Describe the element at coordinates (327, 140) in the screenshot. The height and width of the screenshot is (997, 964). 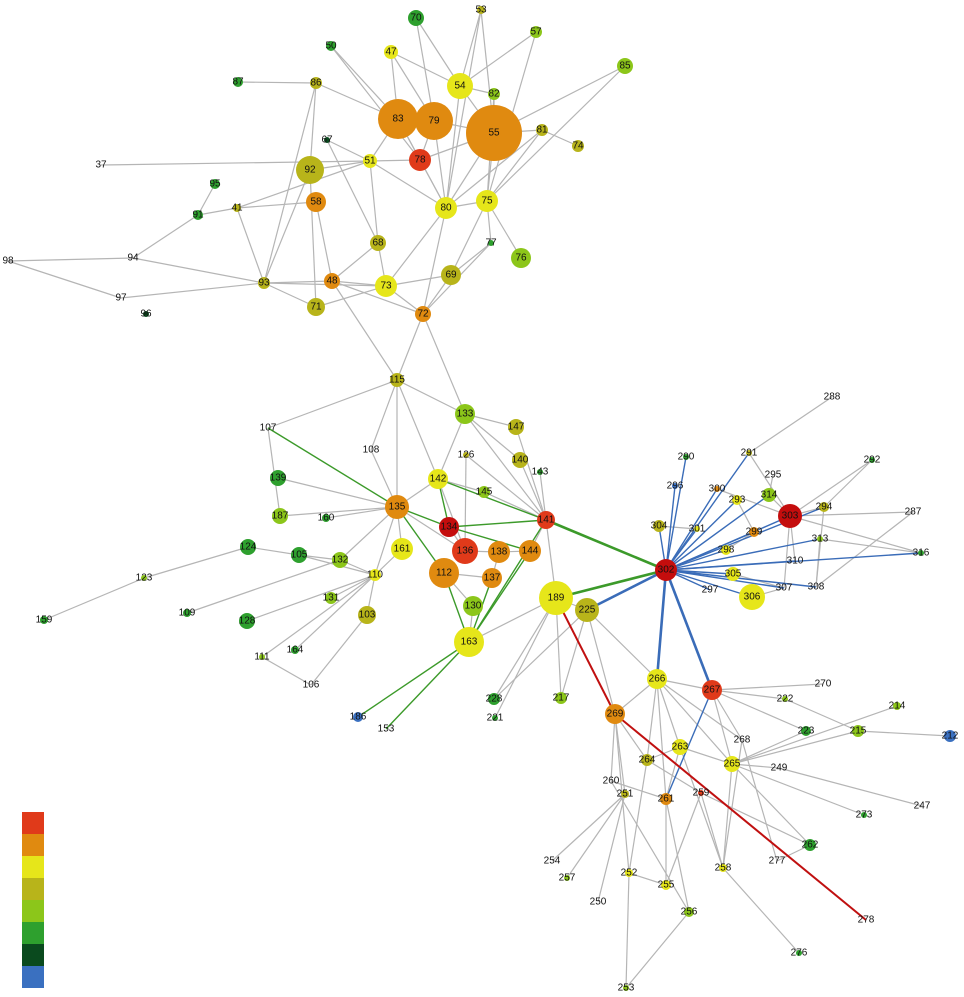
I see `node-label: 67` at that location.